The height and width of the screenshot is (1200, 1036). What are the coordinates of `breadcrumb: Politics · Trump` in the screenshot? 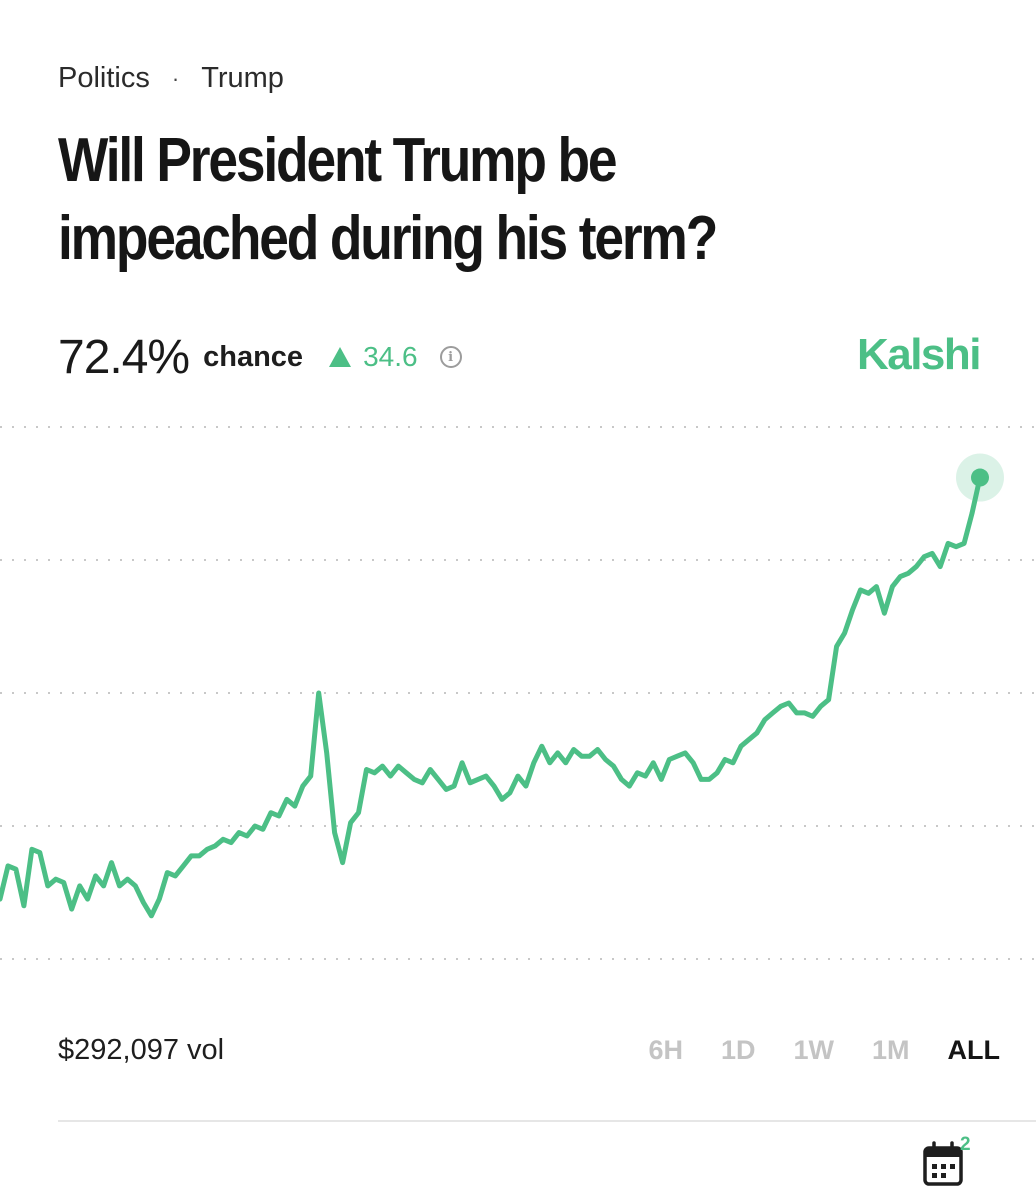 It's located at (171, 78).